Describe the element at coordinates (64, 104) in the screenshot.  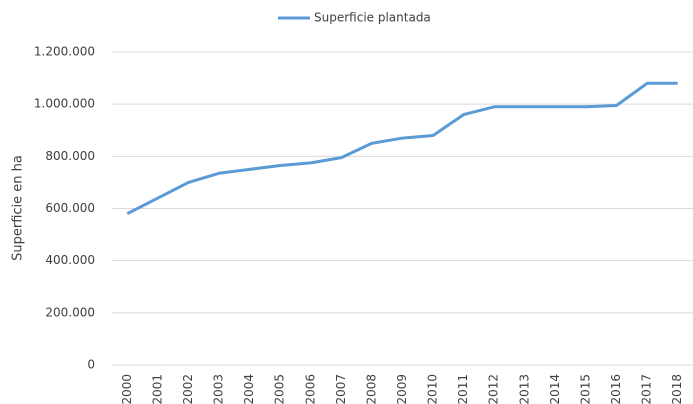
I see `y-tick-label: 1.000.000` at that location.